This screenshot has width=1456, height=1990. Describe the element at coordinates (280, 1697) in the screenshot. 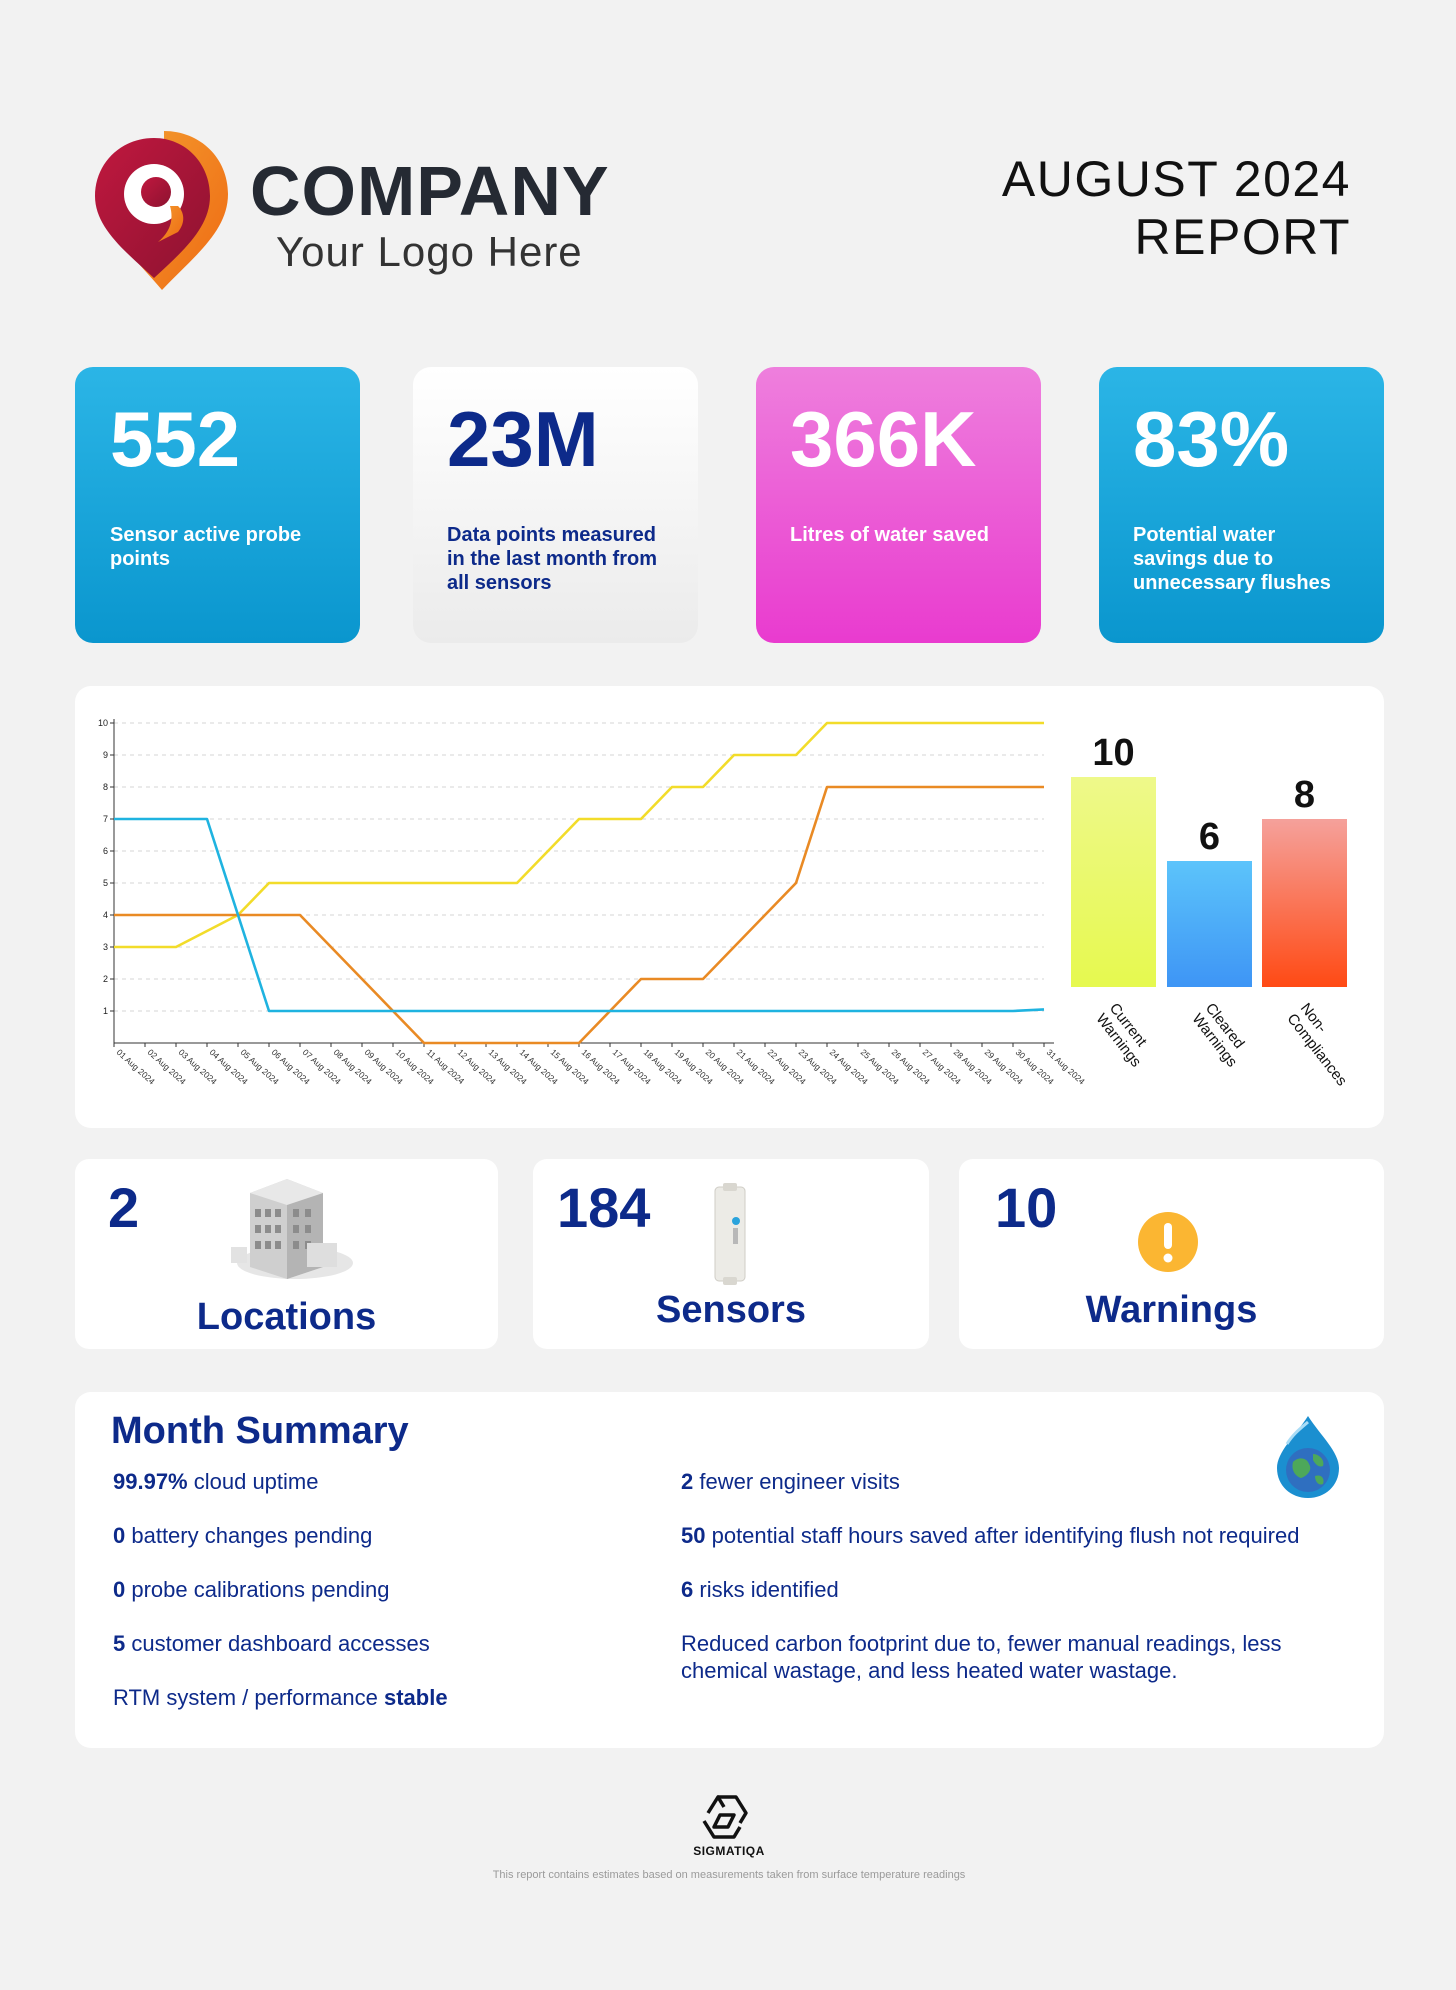

I see `summary-item-system: RTM system / performance stable` at that location.